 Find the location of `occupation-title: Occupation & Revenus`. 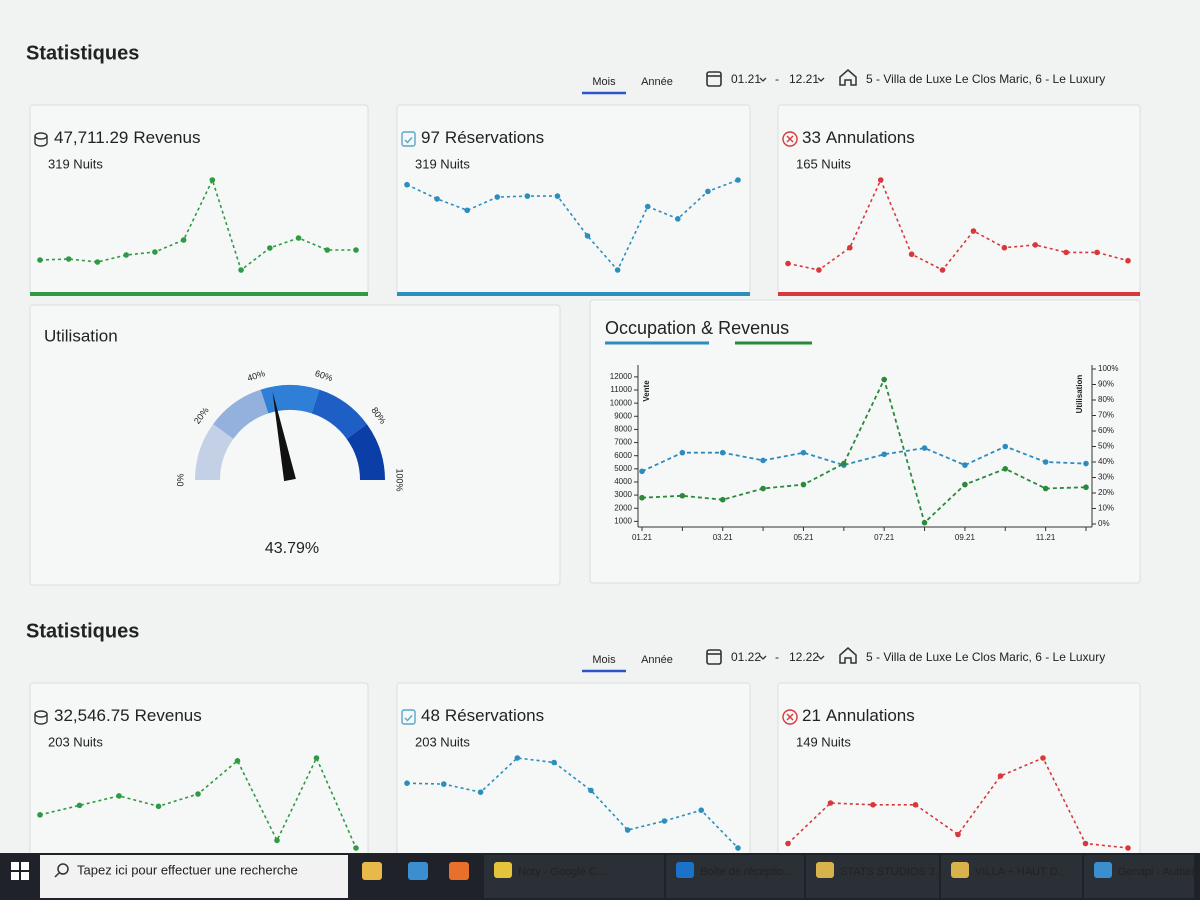

occupation-title: Occupation & Revenus is located at coordinates (697, 328).